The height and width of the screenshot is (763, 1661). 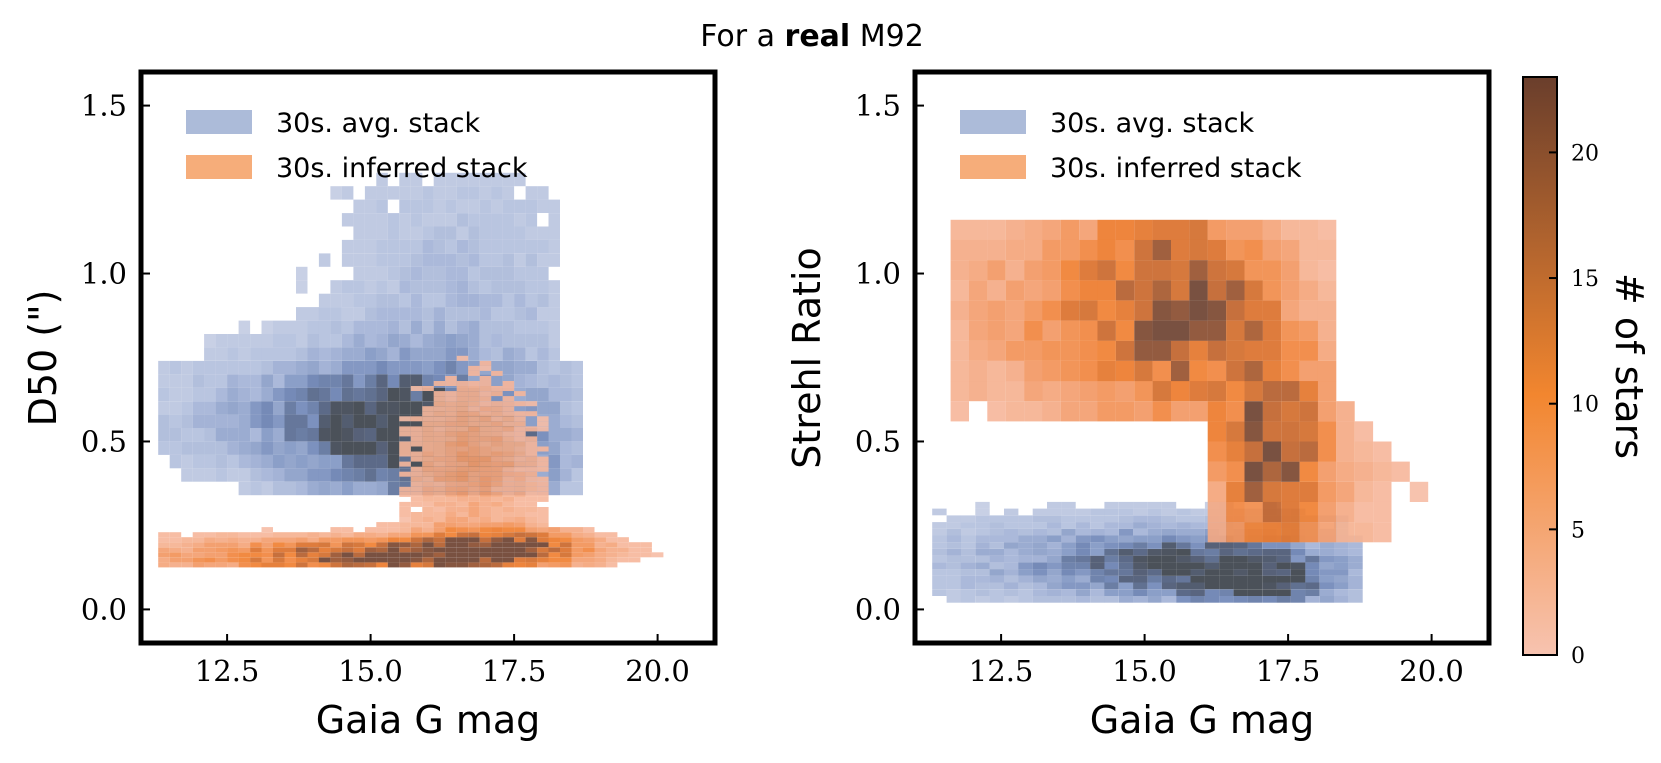 I want to click on colorbar-tick-label: 0, so click(x=1578, y=656).